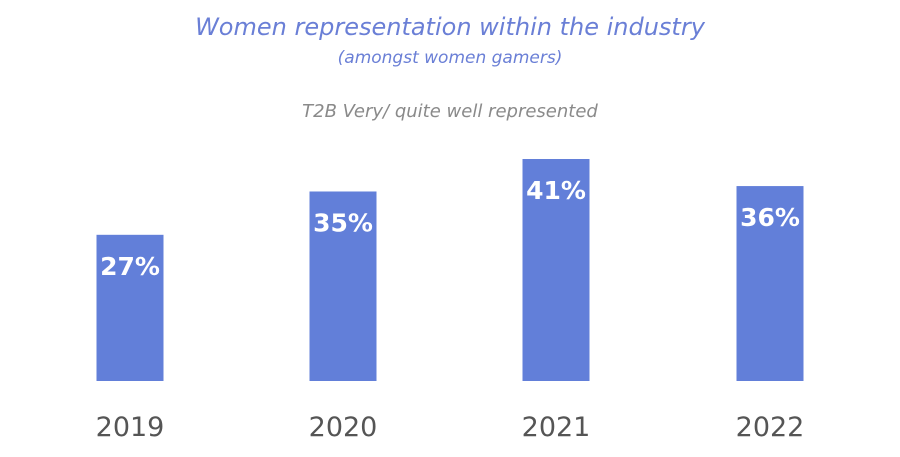 The width and height of the screenshot is (900, 457). What do you see at coordinates (130, 266) in the screenshot?
I see `bar-value-label-2019: 27%` at bounding box center [130, 266].